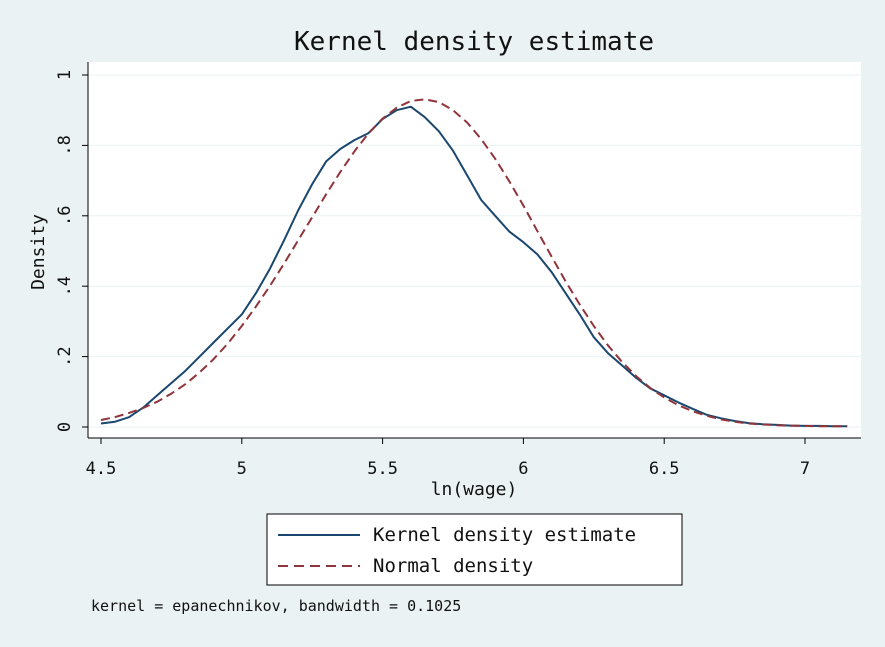 The width and height of the screenshot is (885, 647). I want to click on y-axis-label: Density, so click(38, 252).